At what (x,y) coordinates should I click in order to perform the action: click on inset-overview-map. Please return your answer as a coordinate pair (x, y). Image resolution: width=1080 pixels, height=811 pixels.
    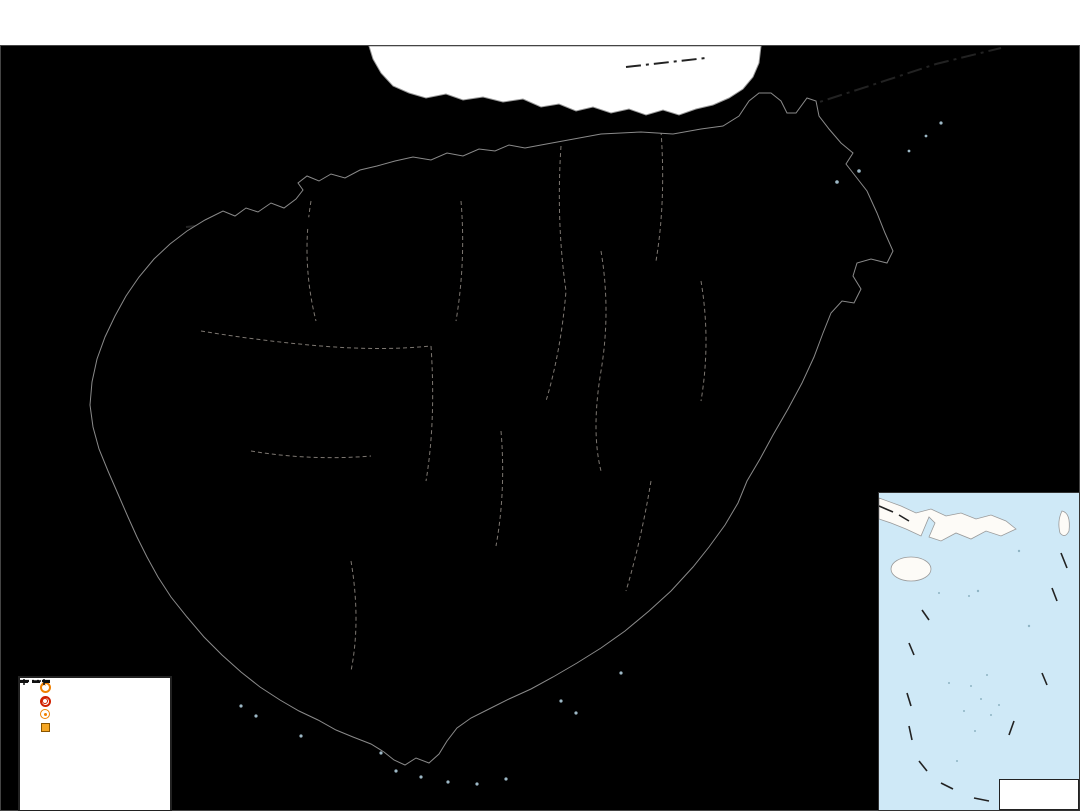
    Looking at the image, I should click on (979, 651).